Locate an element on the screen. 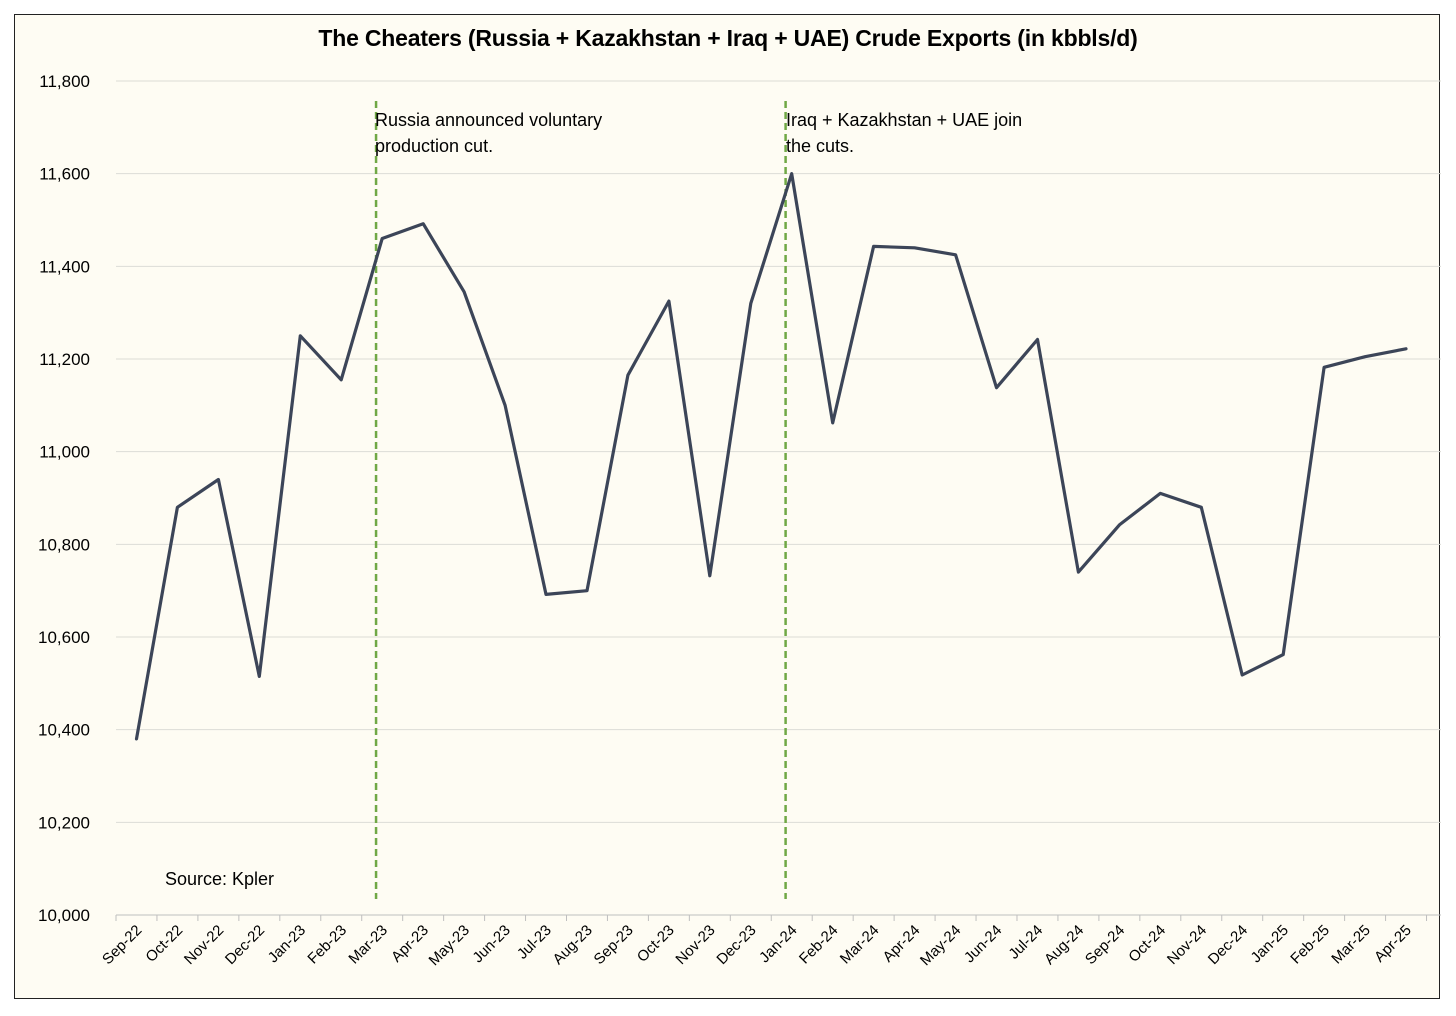 Image resolution: width=1456 pixels, height=1016 pixels. y-tick-label: 11,600 is located at coordinates (64, 174).